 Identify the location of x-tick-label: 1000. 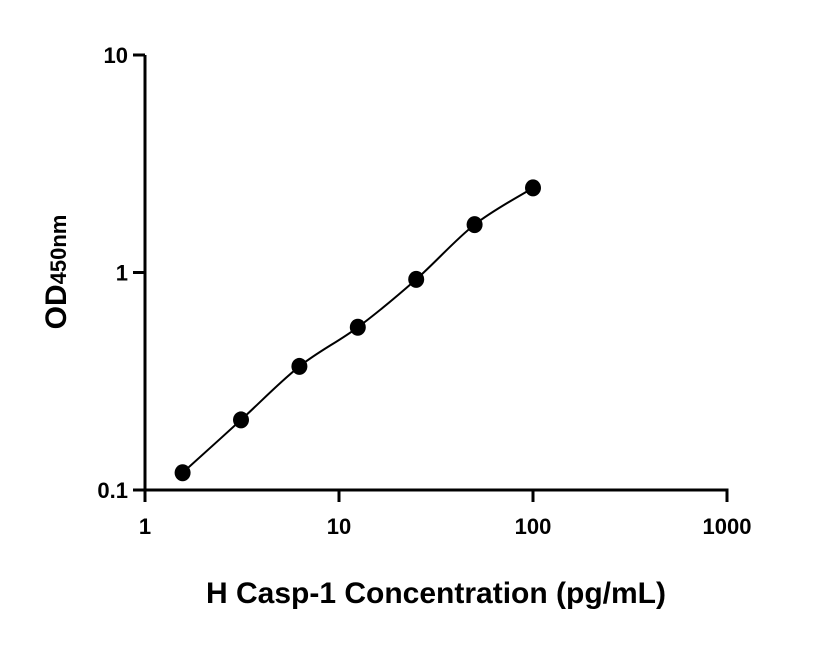
(727, 526).